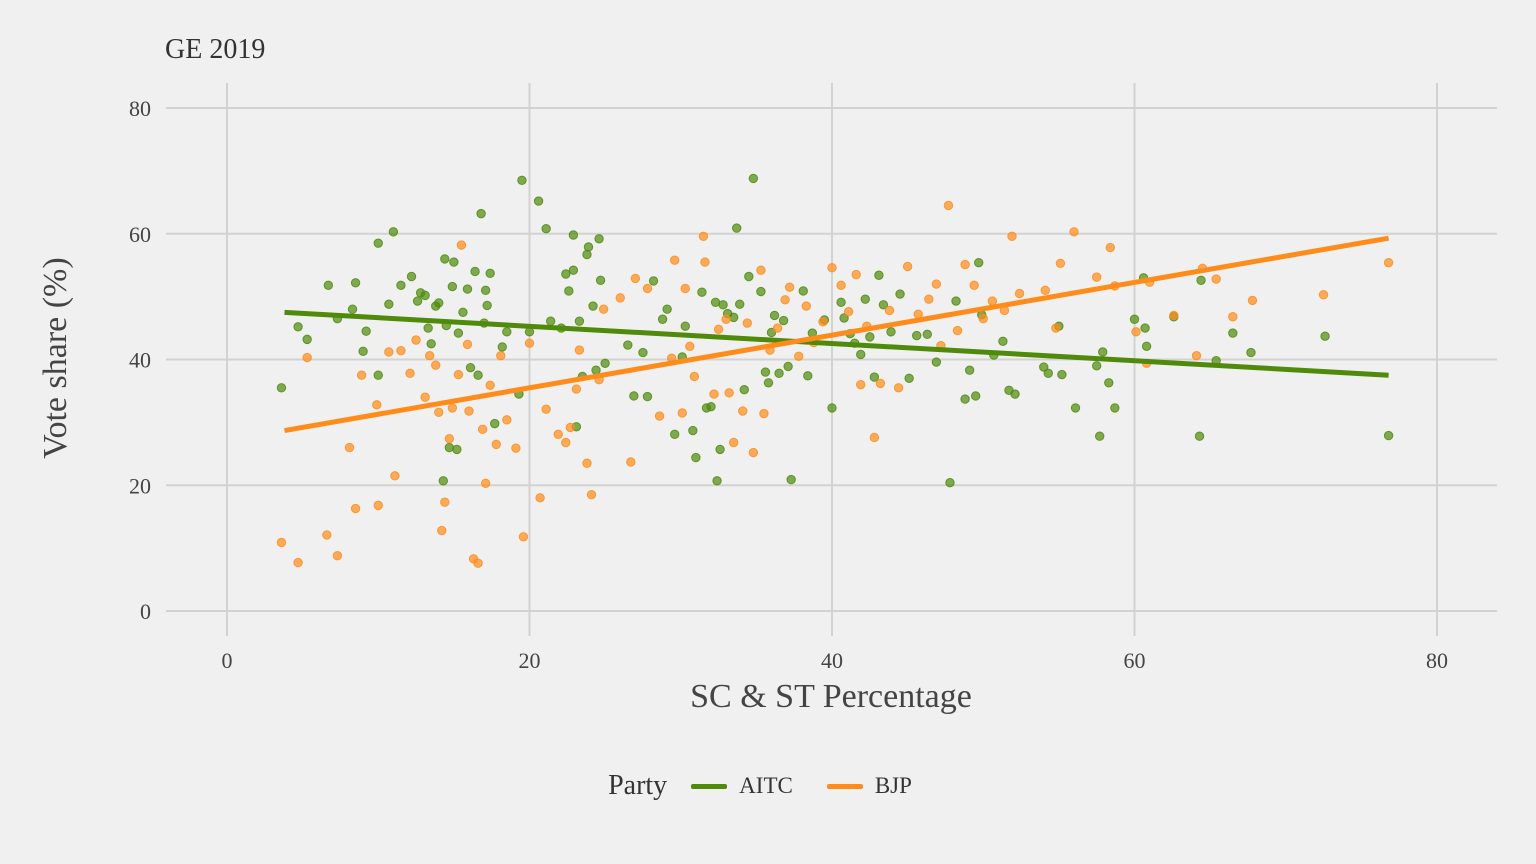  Describe the element at coordinates (145, 611) in the screenshot. I see `y-tick-label: 0` at that location.